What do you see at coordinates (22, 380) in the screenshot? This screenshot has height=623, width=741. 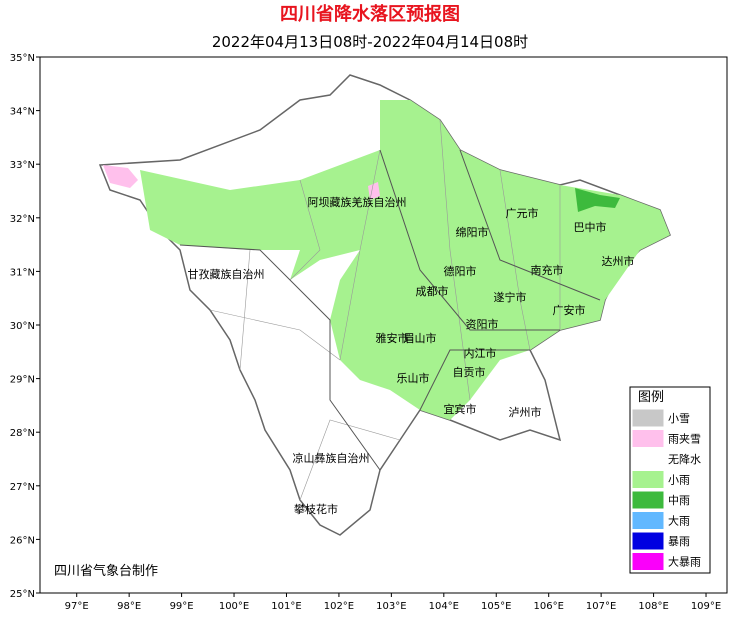 I see `y-tick-label: 29°N` at bounding box center [22, 380].